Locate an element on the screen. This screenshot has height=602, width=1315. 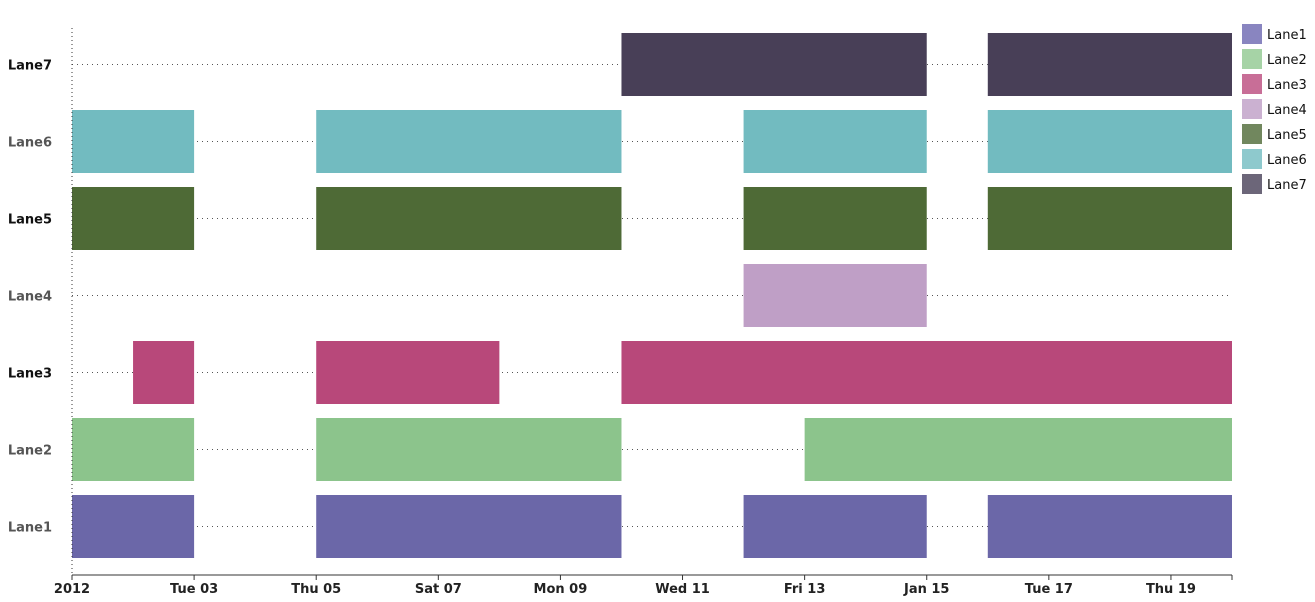
legend-item-lane4: Lane4 is located at coordinates (1274, 109).